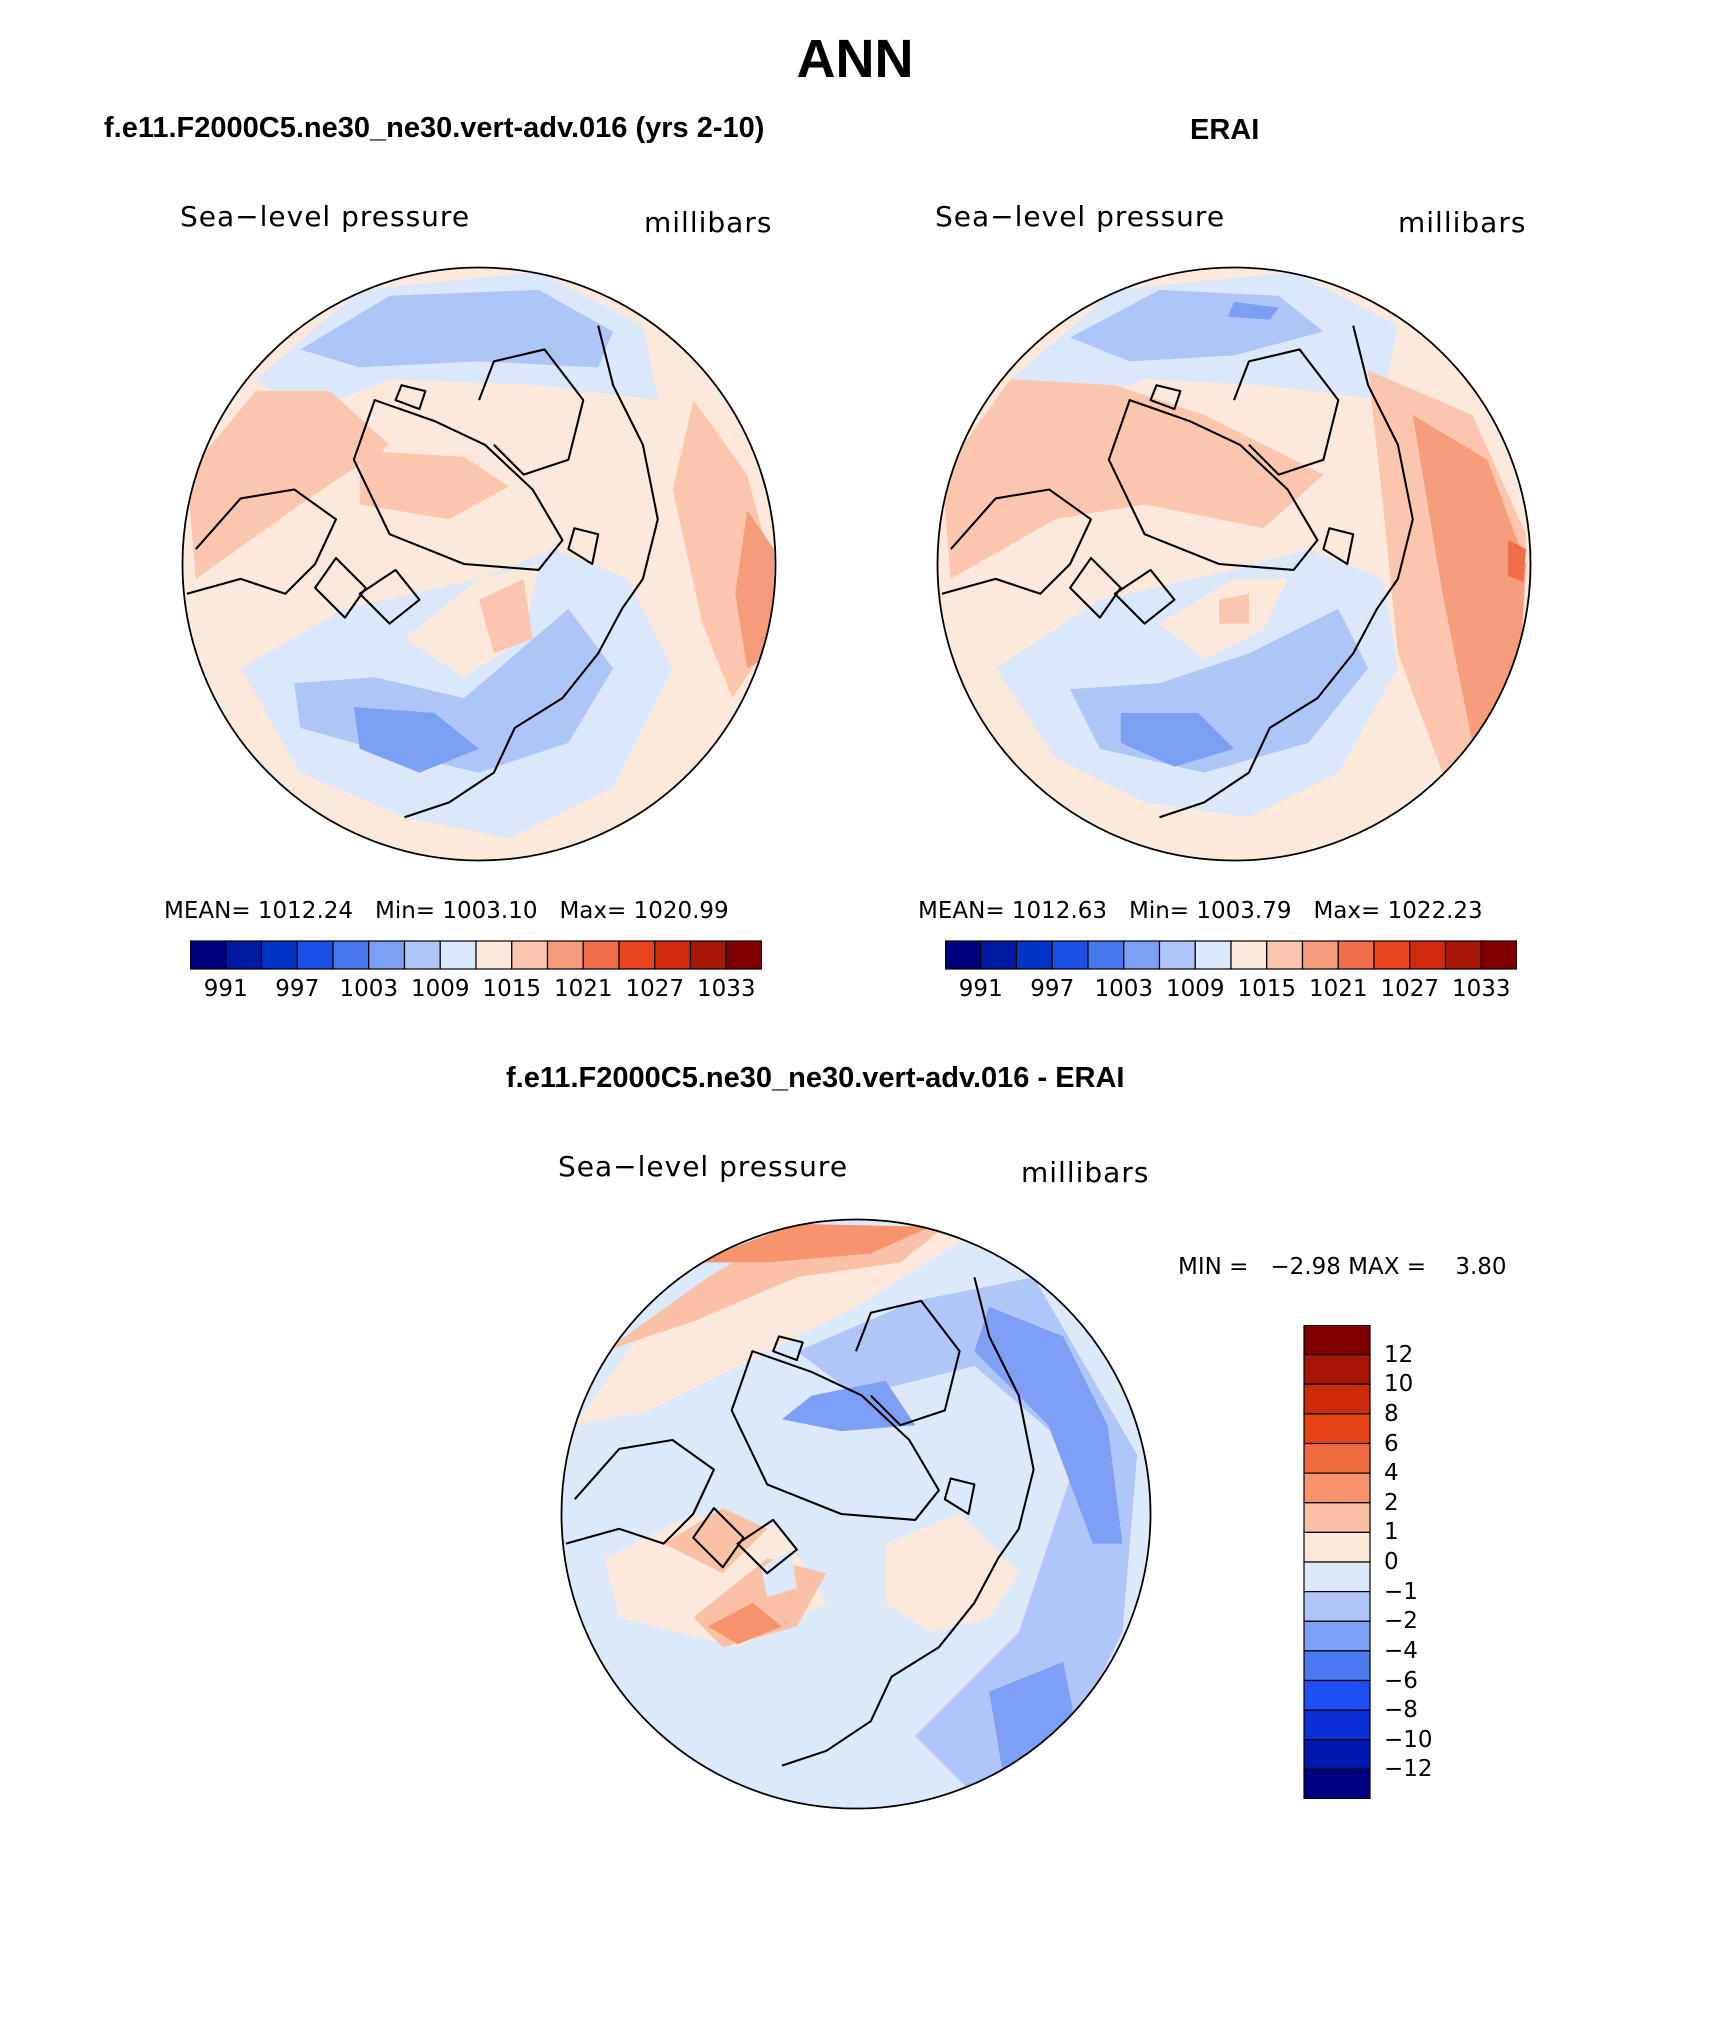  I want to click on stats-min-value: 1003.10, so click(490, 911).